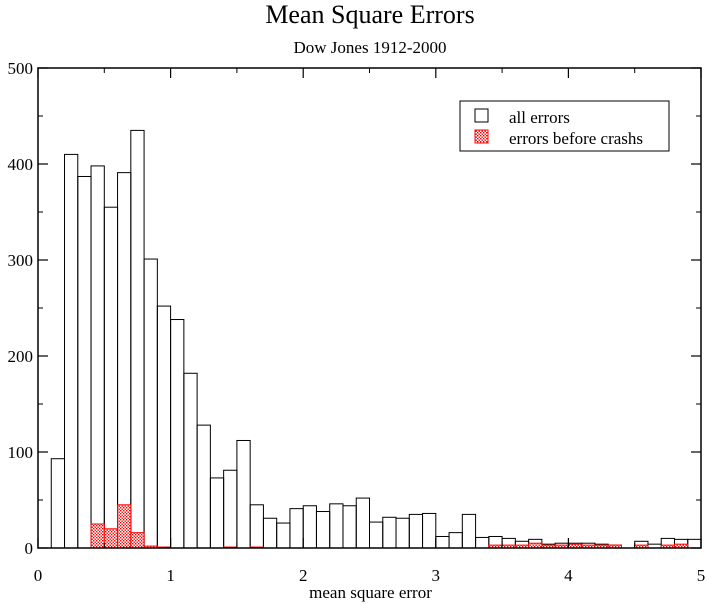 The width and height of the screenshot is (708, 604). What do you see at coordinates (370, 14) in the screenshot?
I see `chart-title: Mean Square Errors` at bounding box center [370, 14].